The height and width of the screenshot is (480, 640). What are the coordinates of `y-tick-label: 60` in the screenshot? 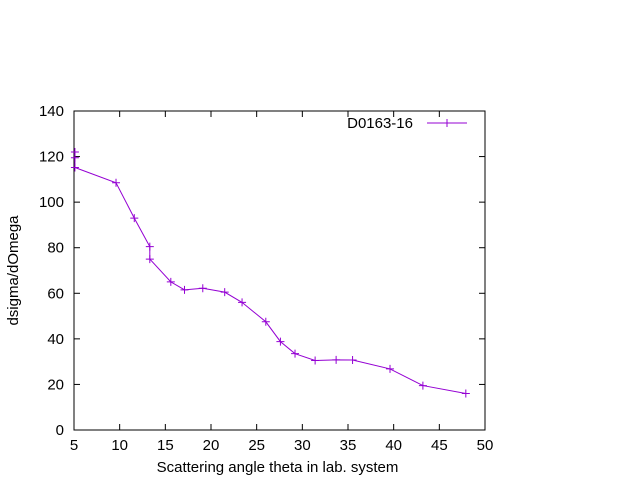 It's located at (55, 293).